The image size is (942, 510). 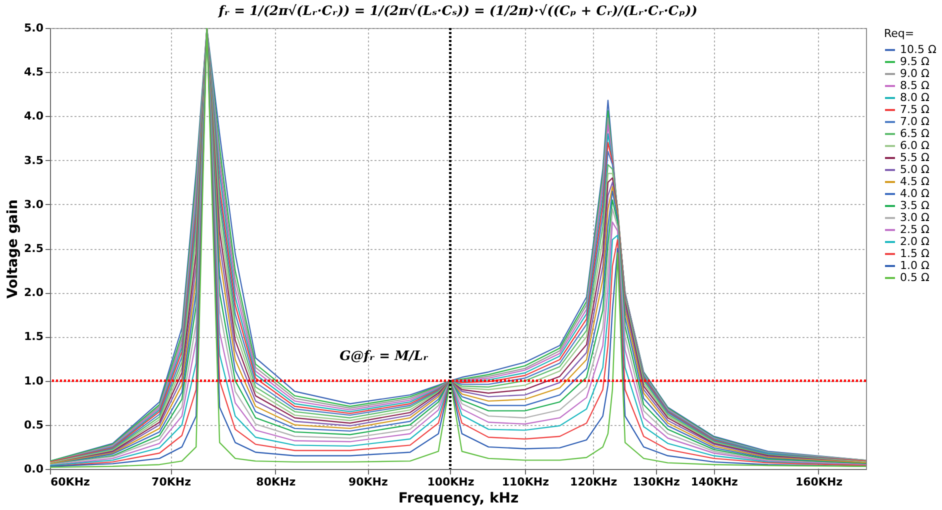 I want to click on chart-title: fᵣ = 1/(2π√(Lᵣ·Cᵣ)) = 1/(2π√(Lₛ·Cₛ)) = (1/2π)·√((Cₚ + Cᵣ)/(Lᵣ·Cᵣ·Cₚ)), so click(x=458, y=11).